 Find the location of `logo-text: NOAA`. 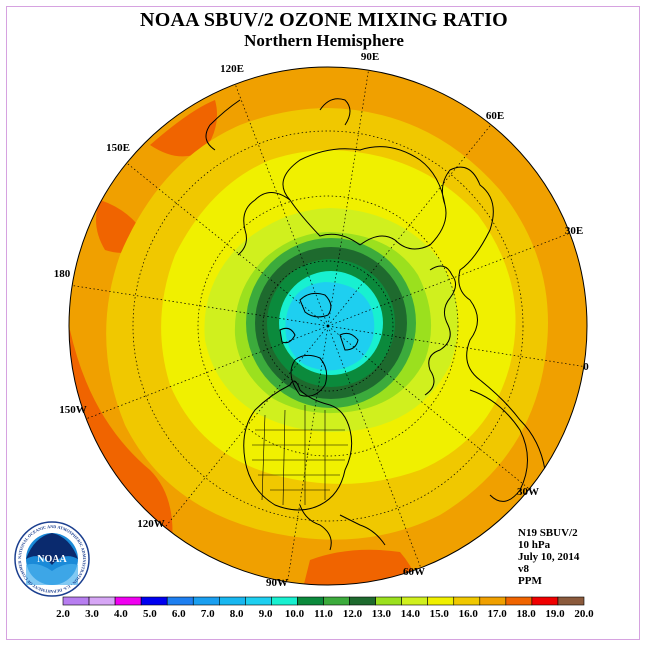

logo-text: NOAA is located at coordinates (52, 559).